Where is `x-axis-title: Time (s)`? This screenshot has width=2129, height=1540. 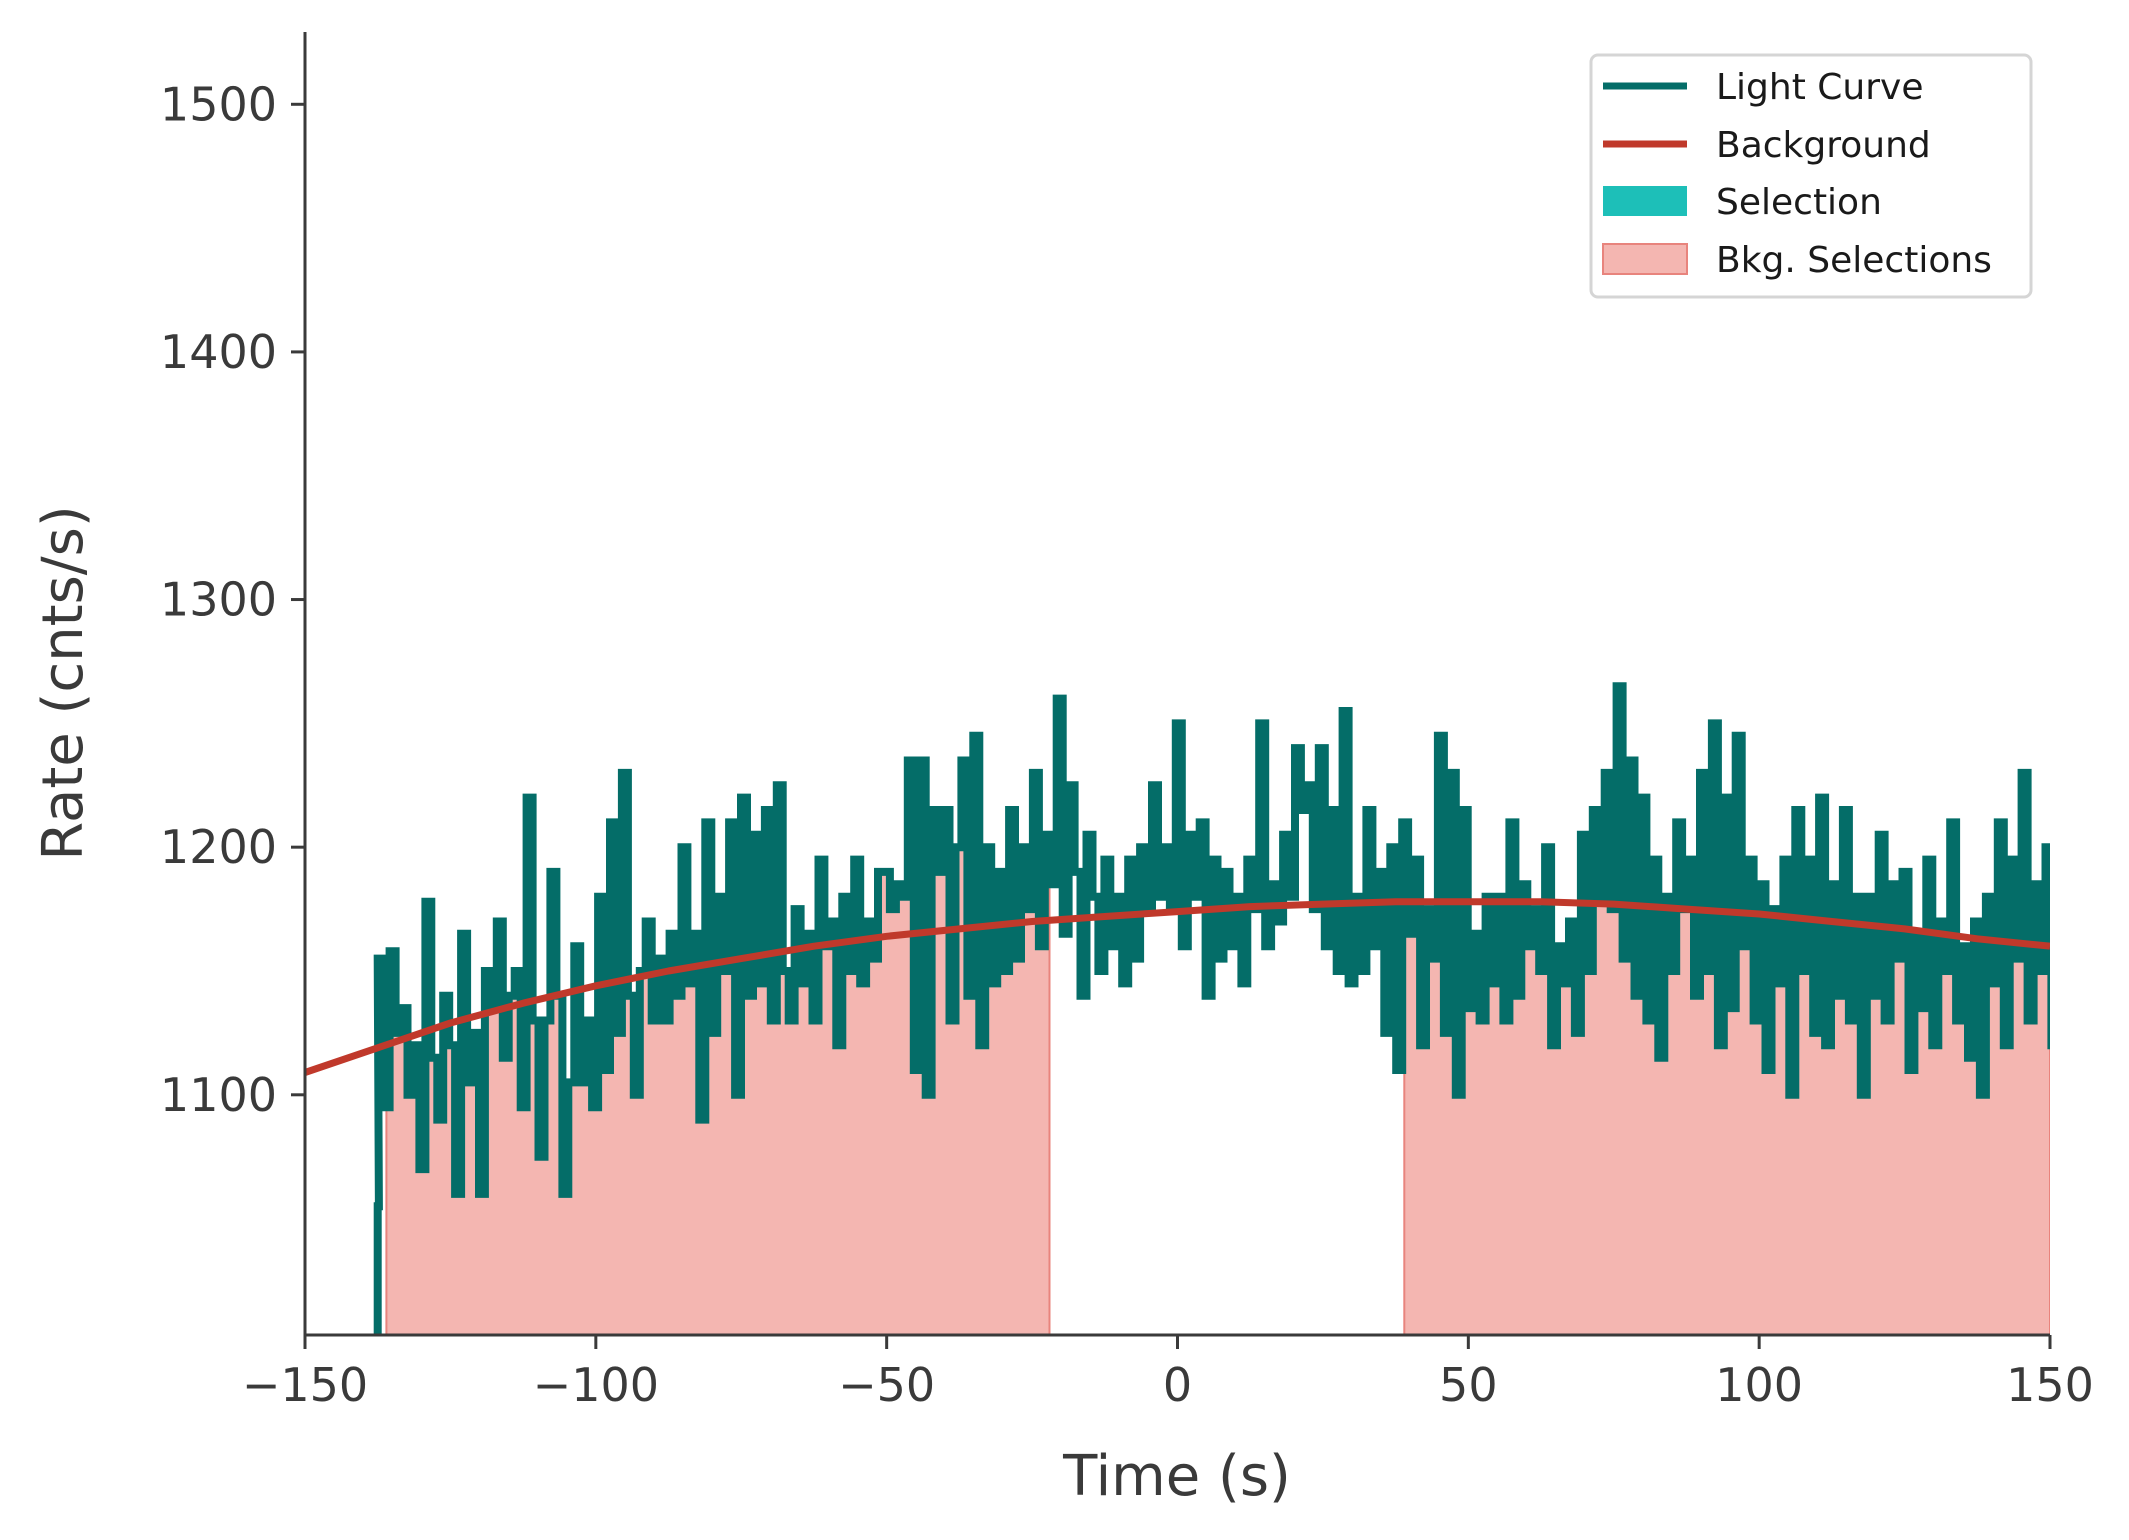 x-axis-title: Time (s) is located at coordinates (1176, 1476).